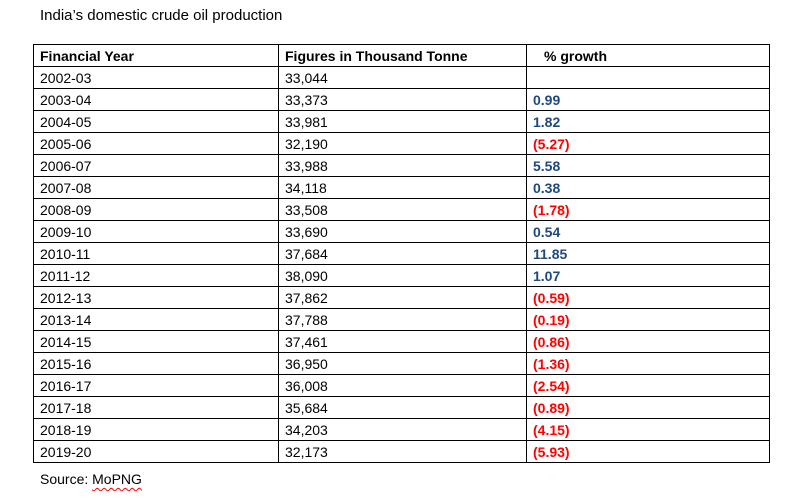 The width and height of the screenshot is (809, 504). Describe the element at coordinates (648, 187) in the screenshot. I see `cell-growth: 0.38` at that location.